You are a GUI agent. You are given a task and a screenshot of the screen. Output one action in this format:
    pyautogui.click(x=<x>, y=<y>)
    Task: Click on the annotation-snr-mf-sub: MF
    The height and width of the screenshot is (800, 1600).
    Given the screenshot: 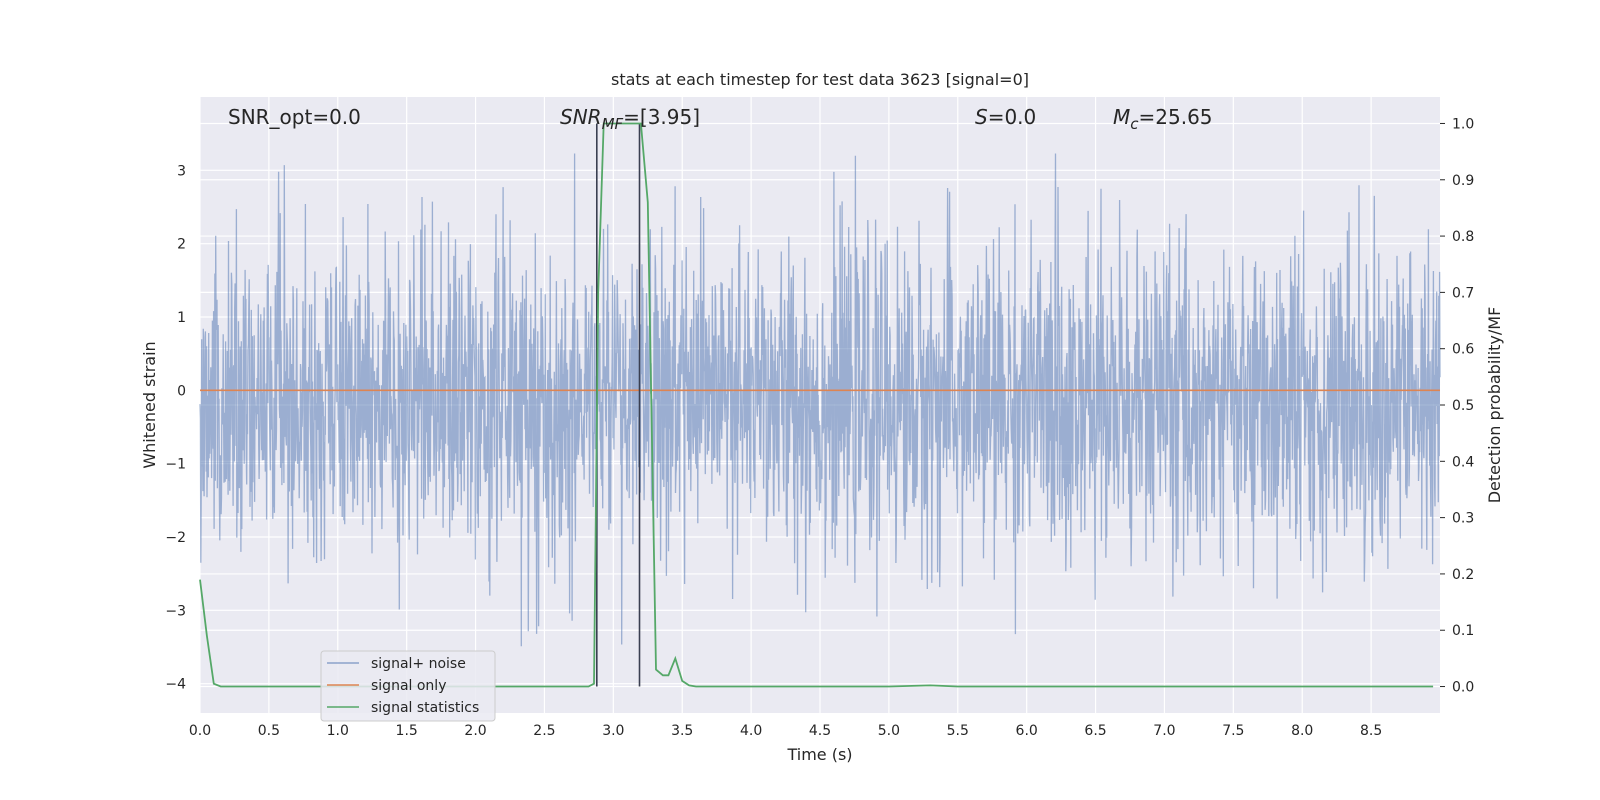 What is the action you would take?
    pyautogui.click(x=613, y=124)
    